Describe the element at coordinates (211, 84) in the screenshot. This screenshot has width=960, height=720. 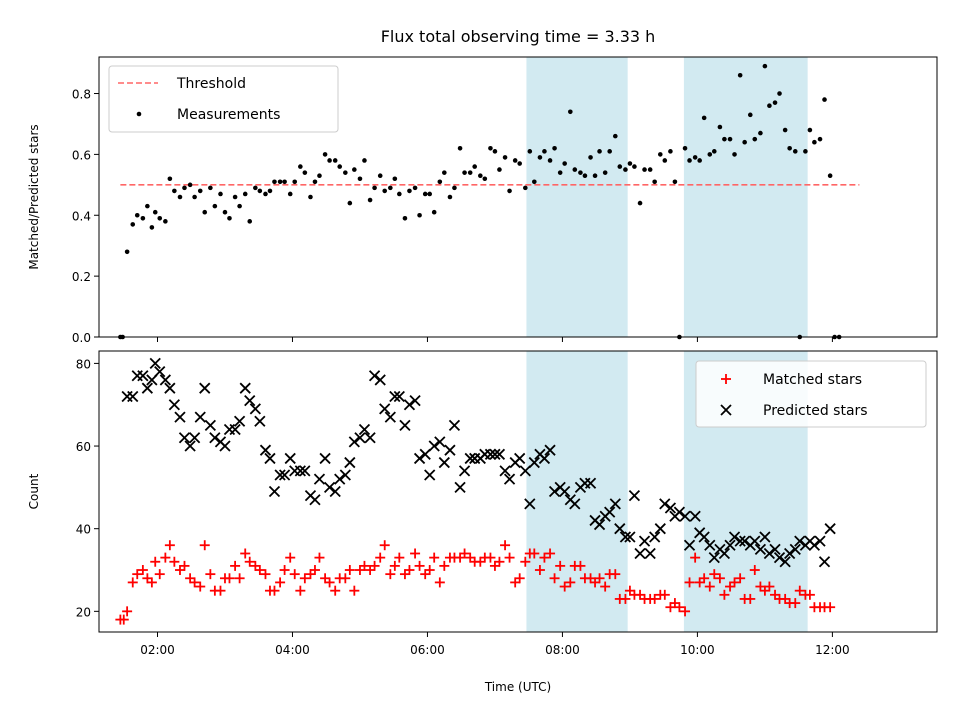
I see `legend-threshold-label: Threshold` at that location.